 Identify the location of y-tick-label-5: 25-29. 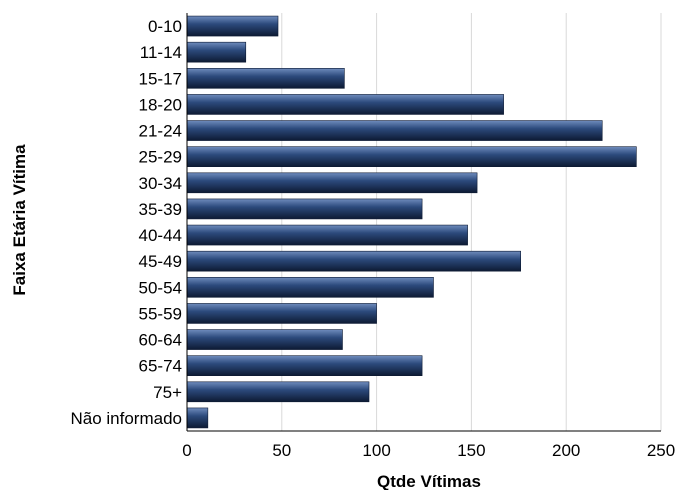
(160, 157).